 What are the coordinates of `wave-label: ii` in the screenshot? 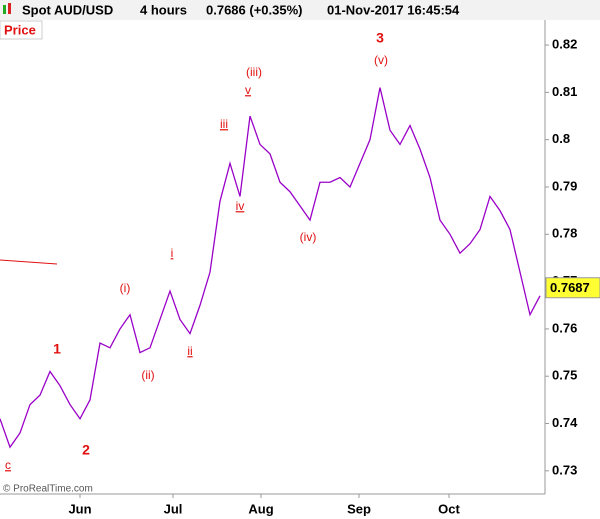 It's located at (189, 351).